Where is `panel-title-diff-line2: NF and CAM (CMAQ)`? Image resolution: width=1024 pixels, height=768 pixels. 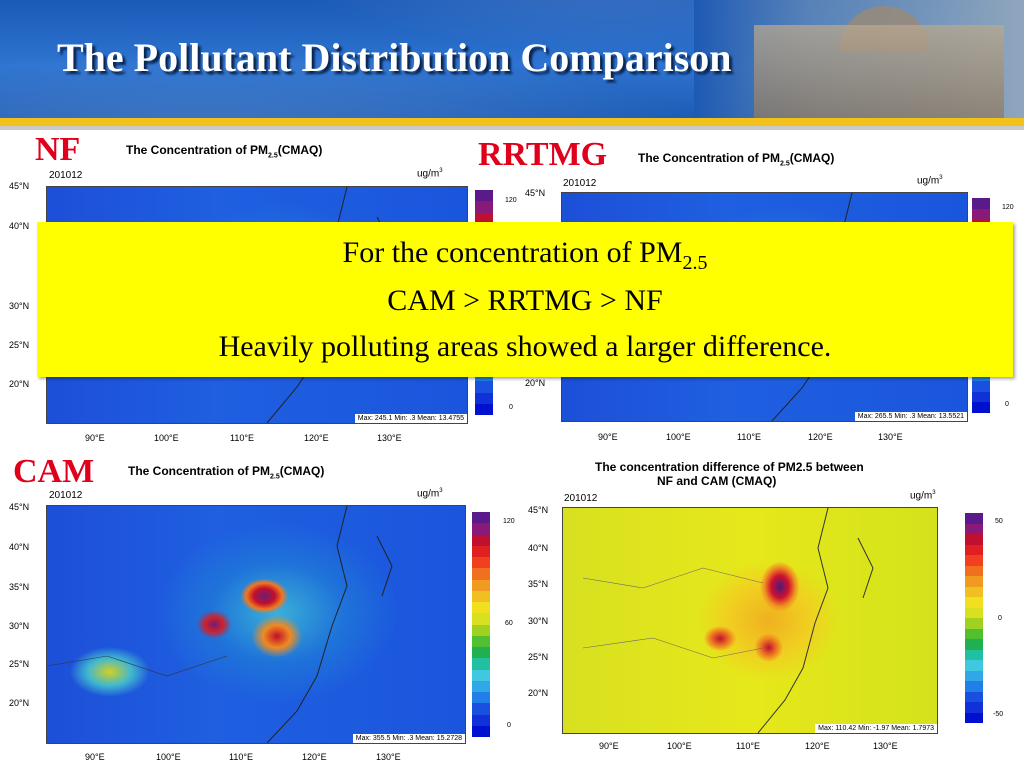 panel-title-diff-line2: NF and CAM (CMAQ) is located at coordinates (717, 481).